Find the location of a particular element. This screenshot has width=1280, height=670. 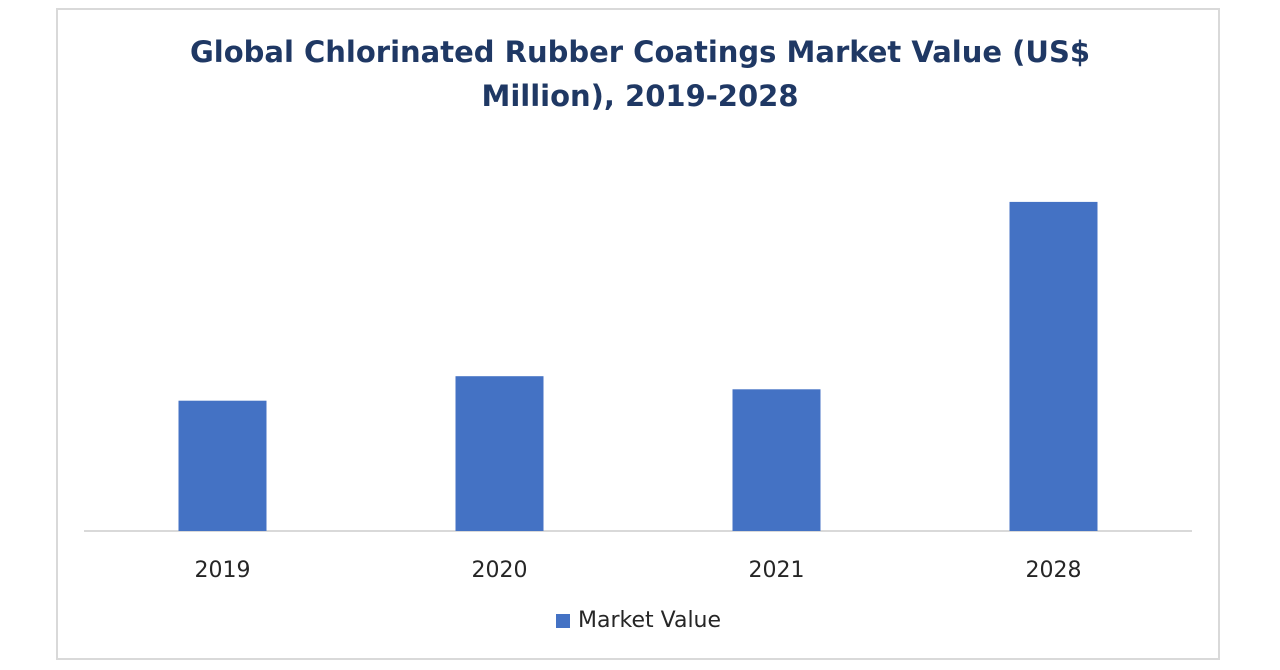

x-tick-label-2019: 2019 is located at coordinates (223, 570).